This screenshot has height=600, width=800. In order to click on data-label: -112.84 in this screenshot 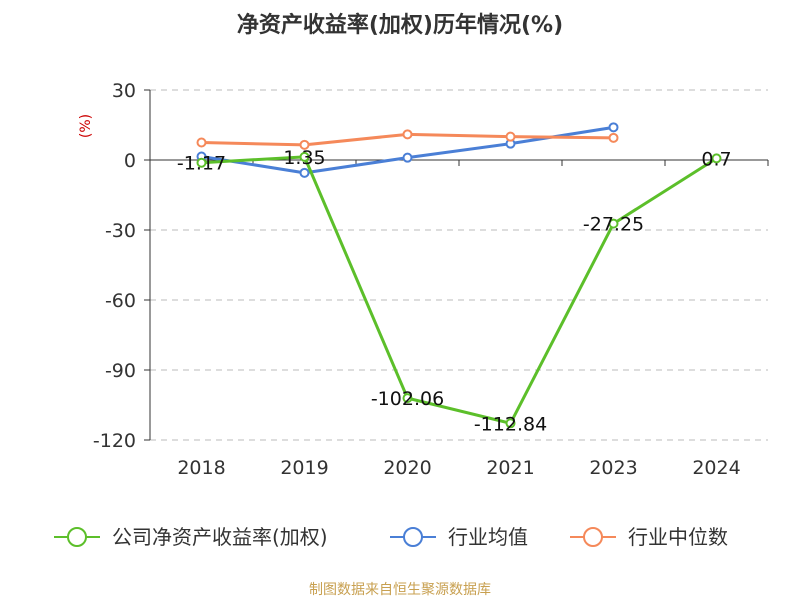, I will do `click(510, 424)`.